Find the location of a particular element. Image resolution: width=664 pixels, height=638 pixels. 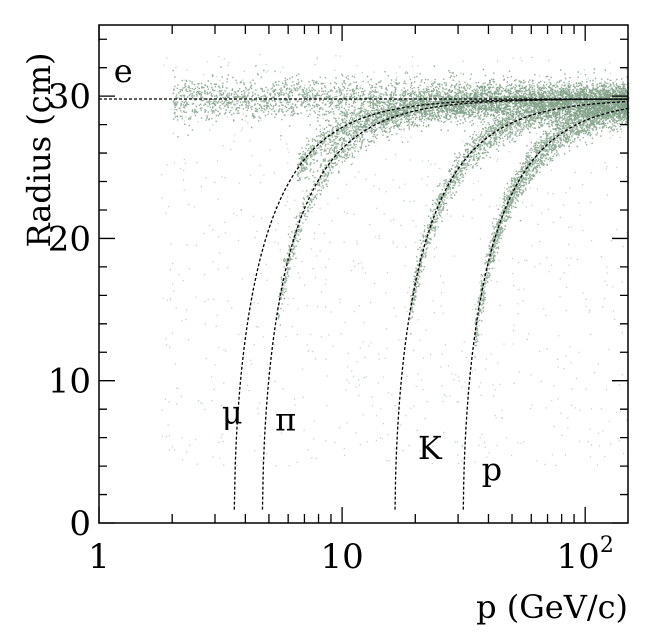

series-label-π: π is located at coordinates (285, 420).